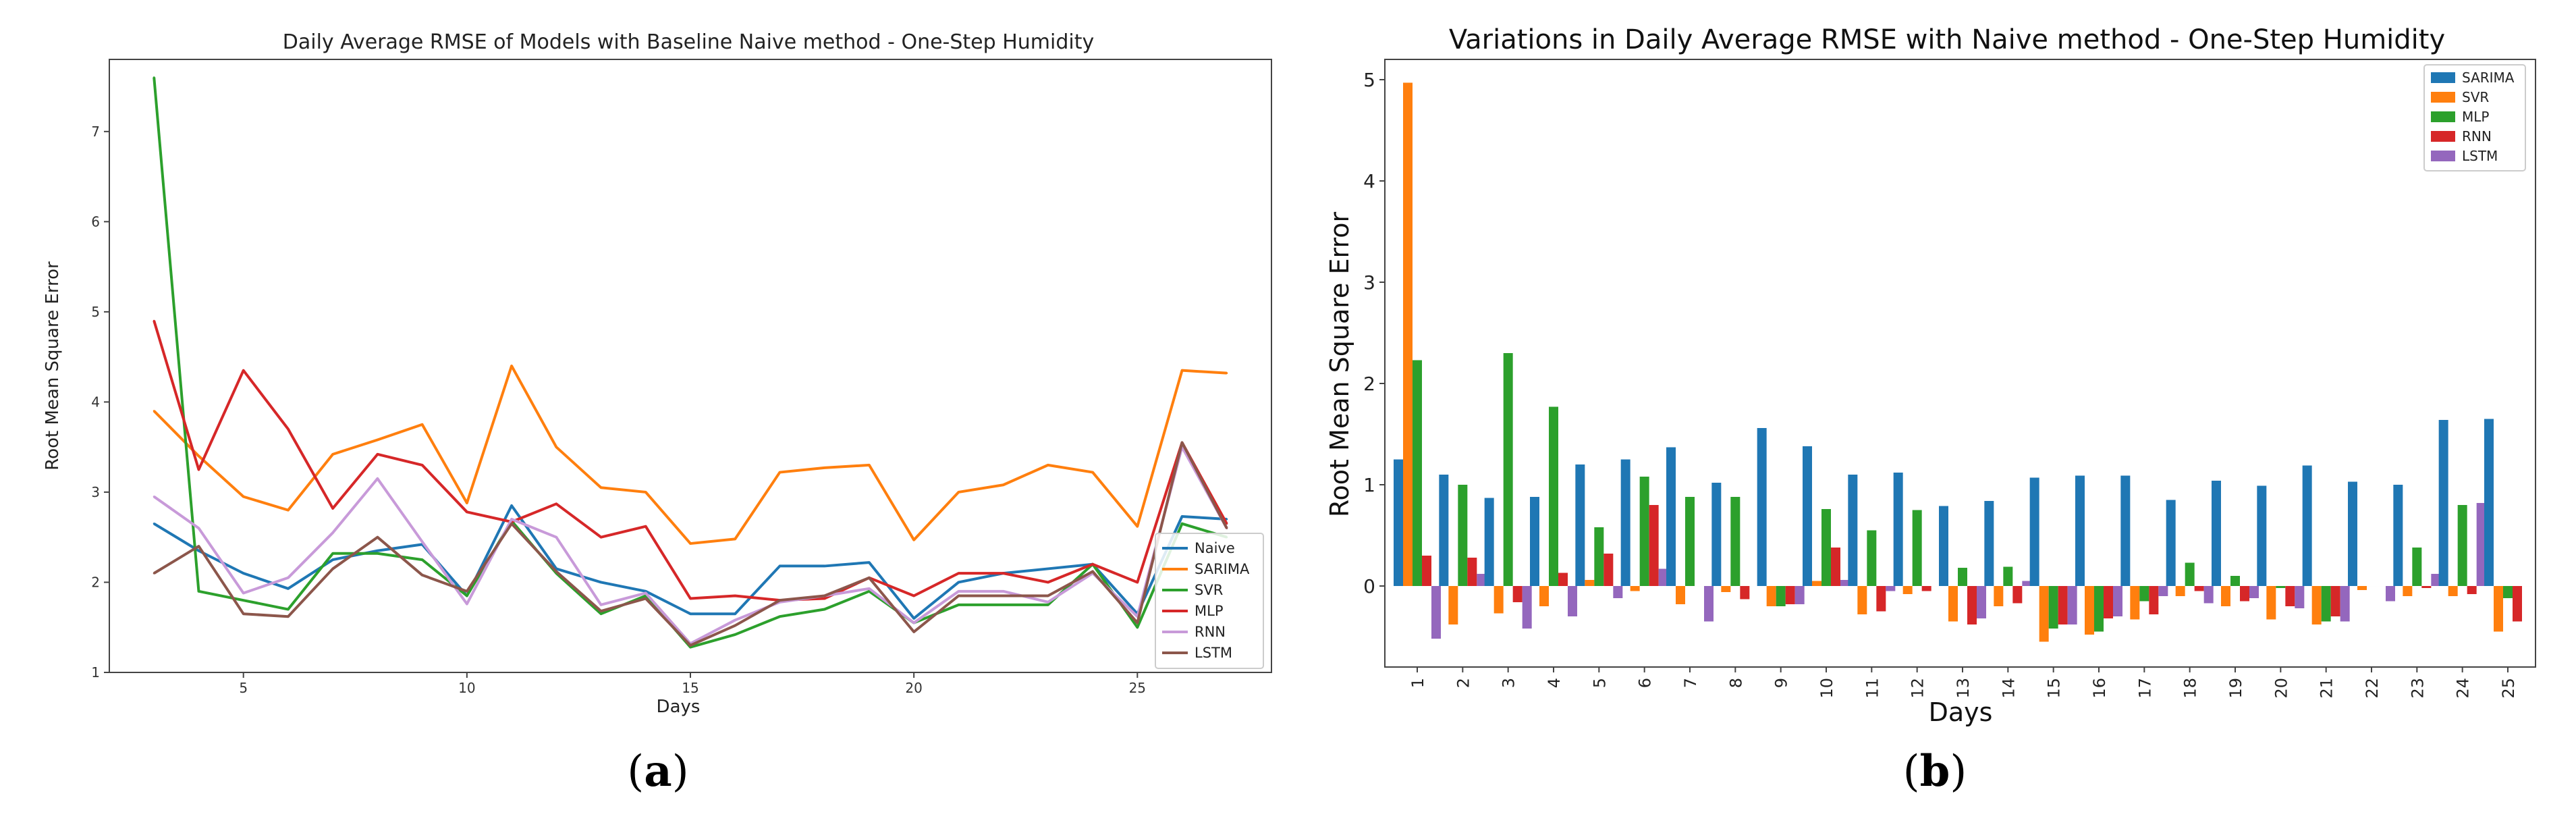  Describe the element at coordinates (2508, 688) in the screenshot. I see `chart-b-xtick-label: 25` at that location.